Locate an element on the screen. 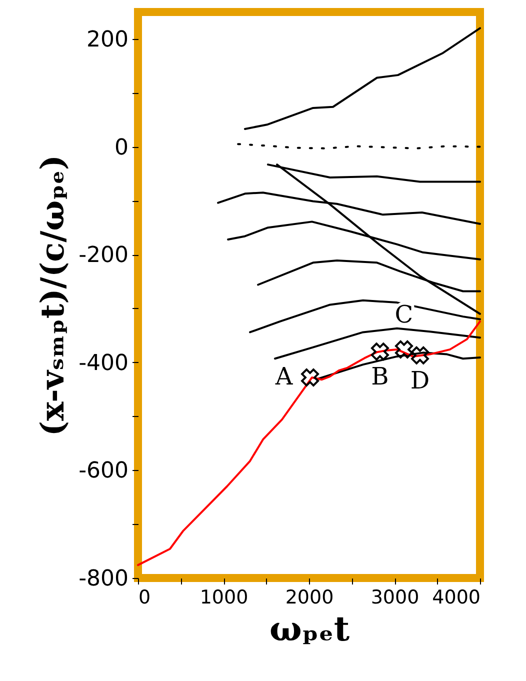 The image size is (526, 681). x-tick-label: 2000 is located at coordinates (309, 597).